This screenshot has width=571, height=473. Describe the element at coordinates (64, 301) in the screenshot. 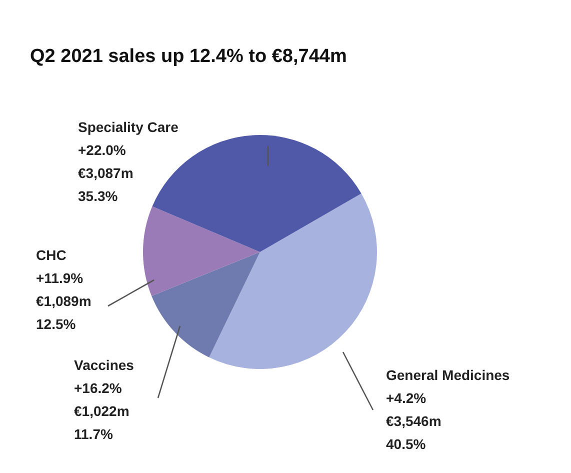

I see `data-label: +11.9% €1,089m 12.5%` at that location.